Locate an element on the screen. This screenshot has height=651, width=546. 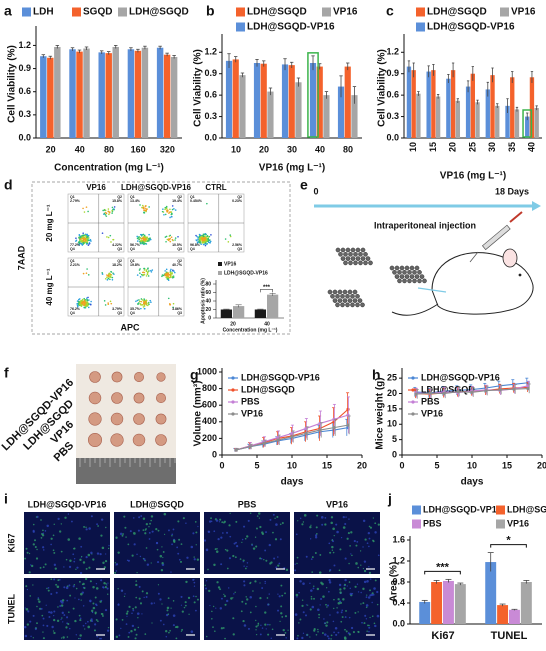
legend-label: PBS is located at coordinates (432, 523).